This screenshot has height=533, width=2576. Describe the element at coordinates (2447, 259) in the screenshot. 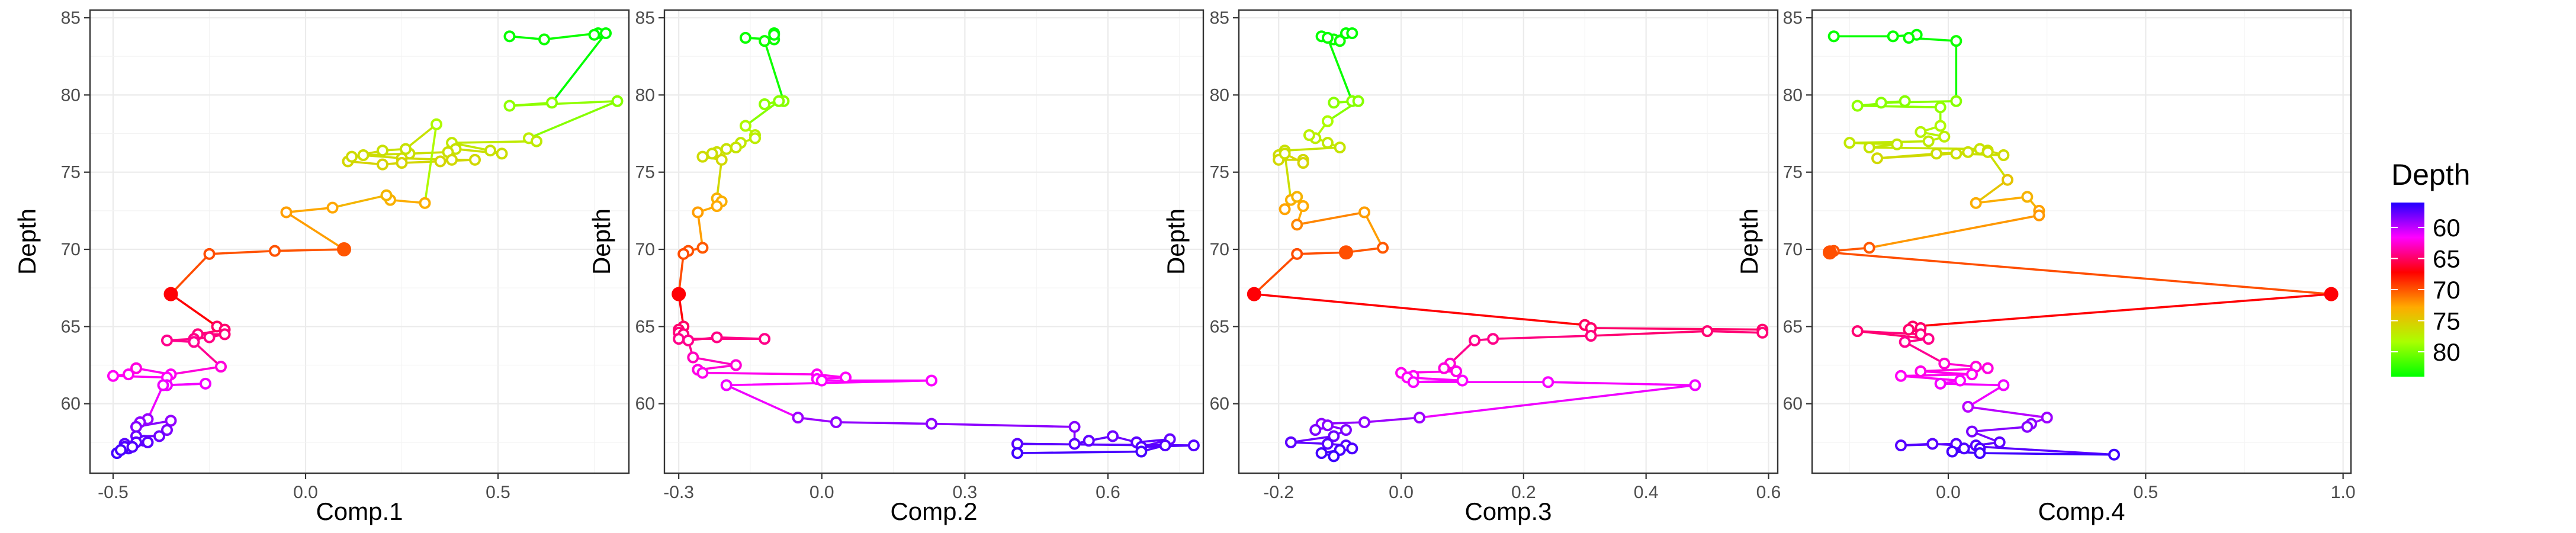

I see `legend-tick-label: 65` at that location.